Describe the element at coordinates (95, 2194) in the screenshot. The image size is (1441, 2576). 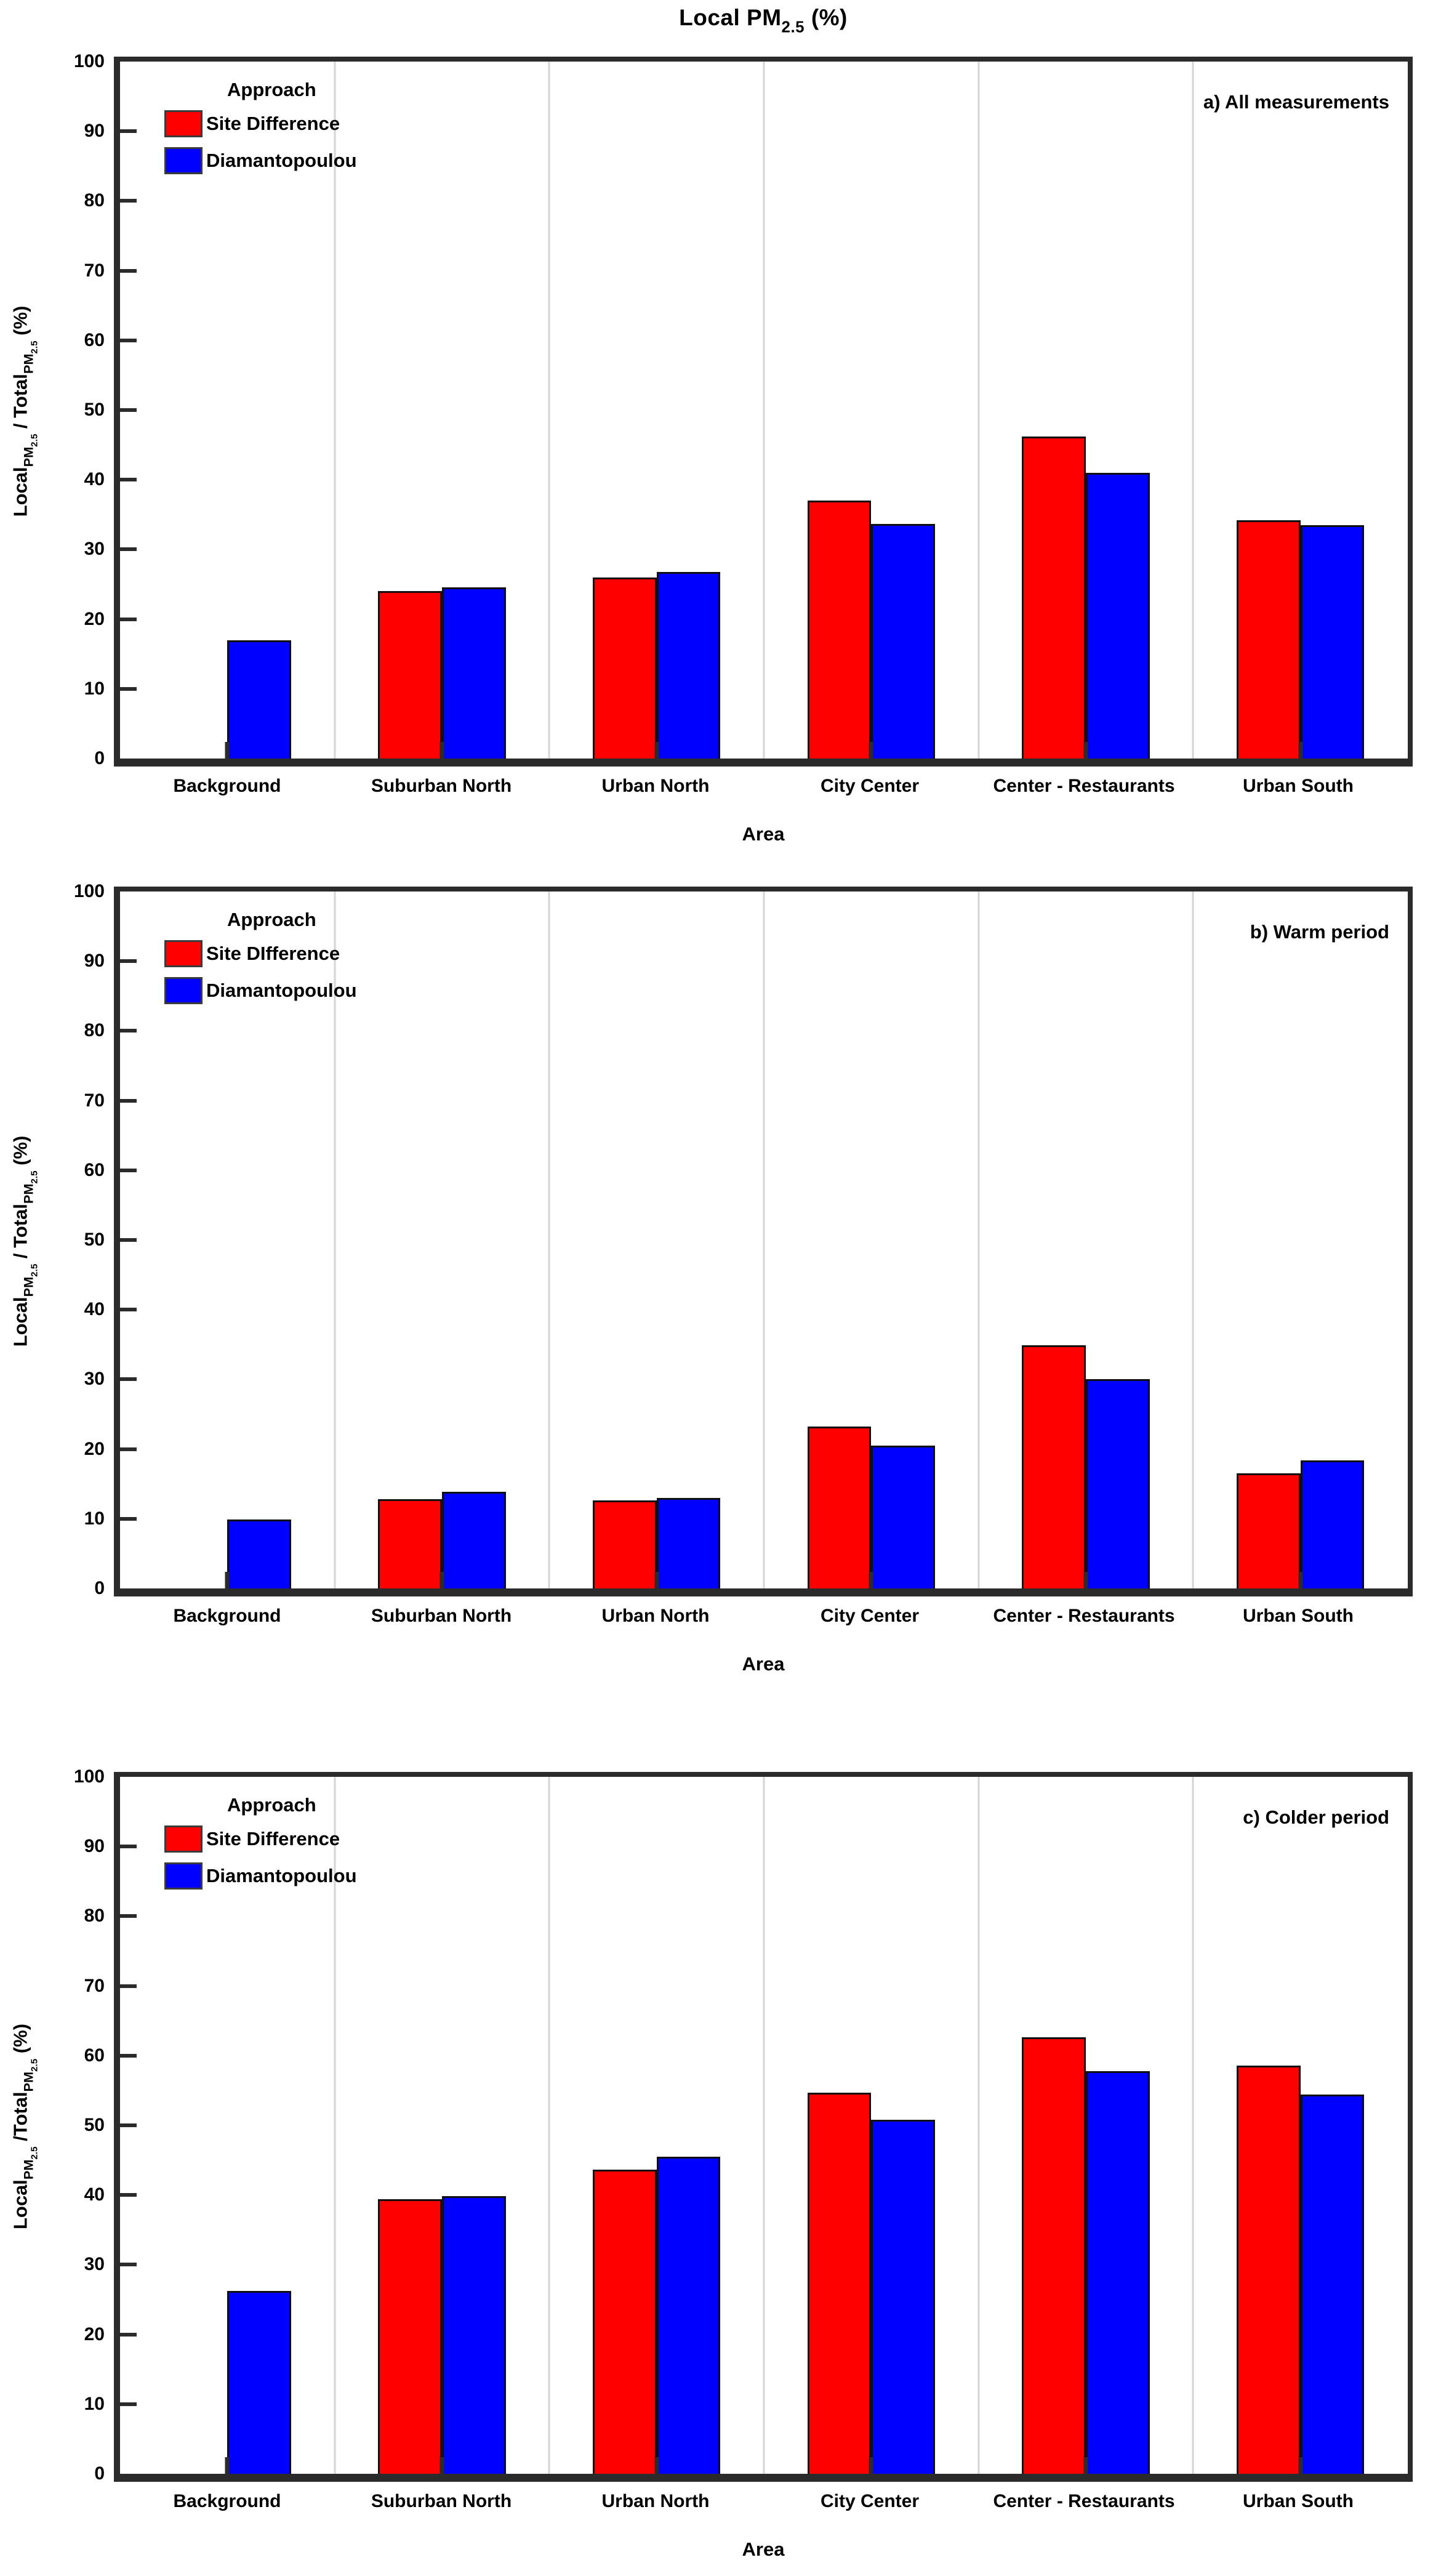
I see `y-tick-label: 40` at that location.